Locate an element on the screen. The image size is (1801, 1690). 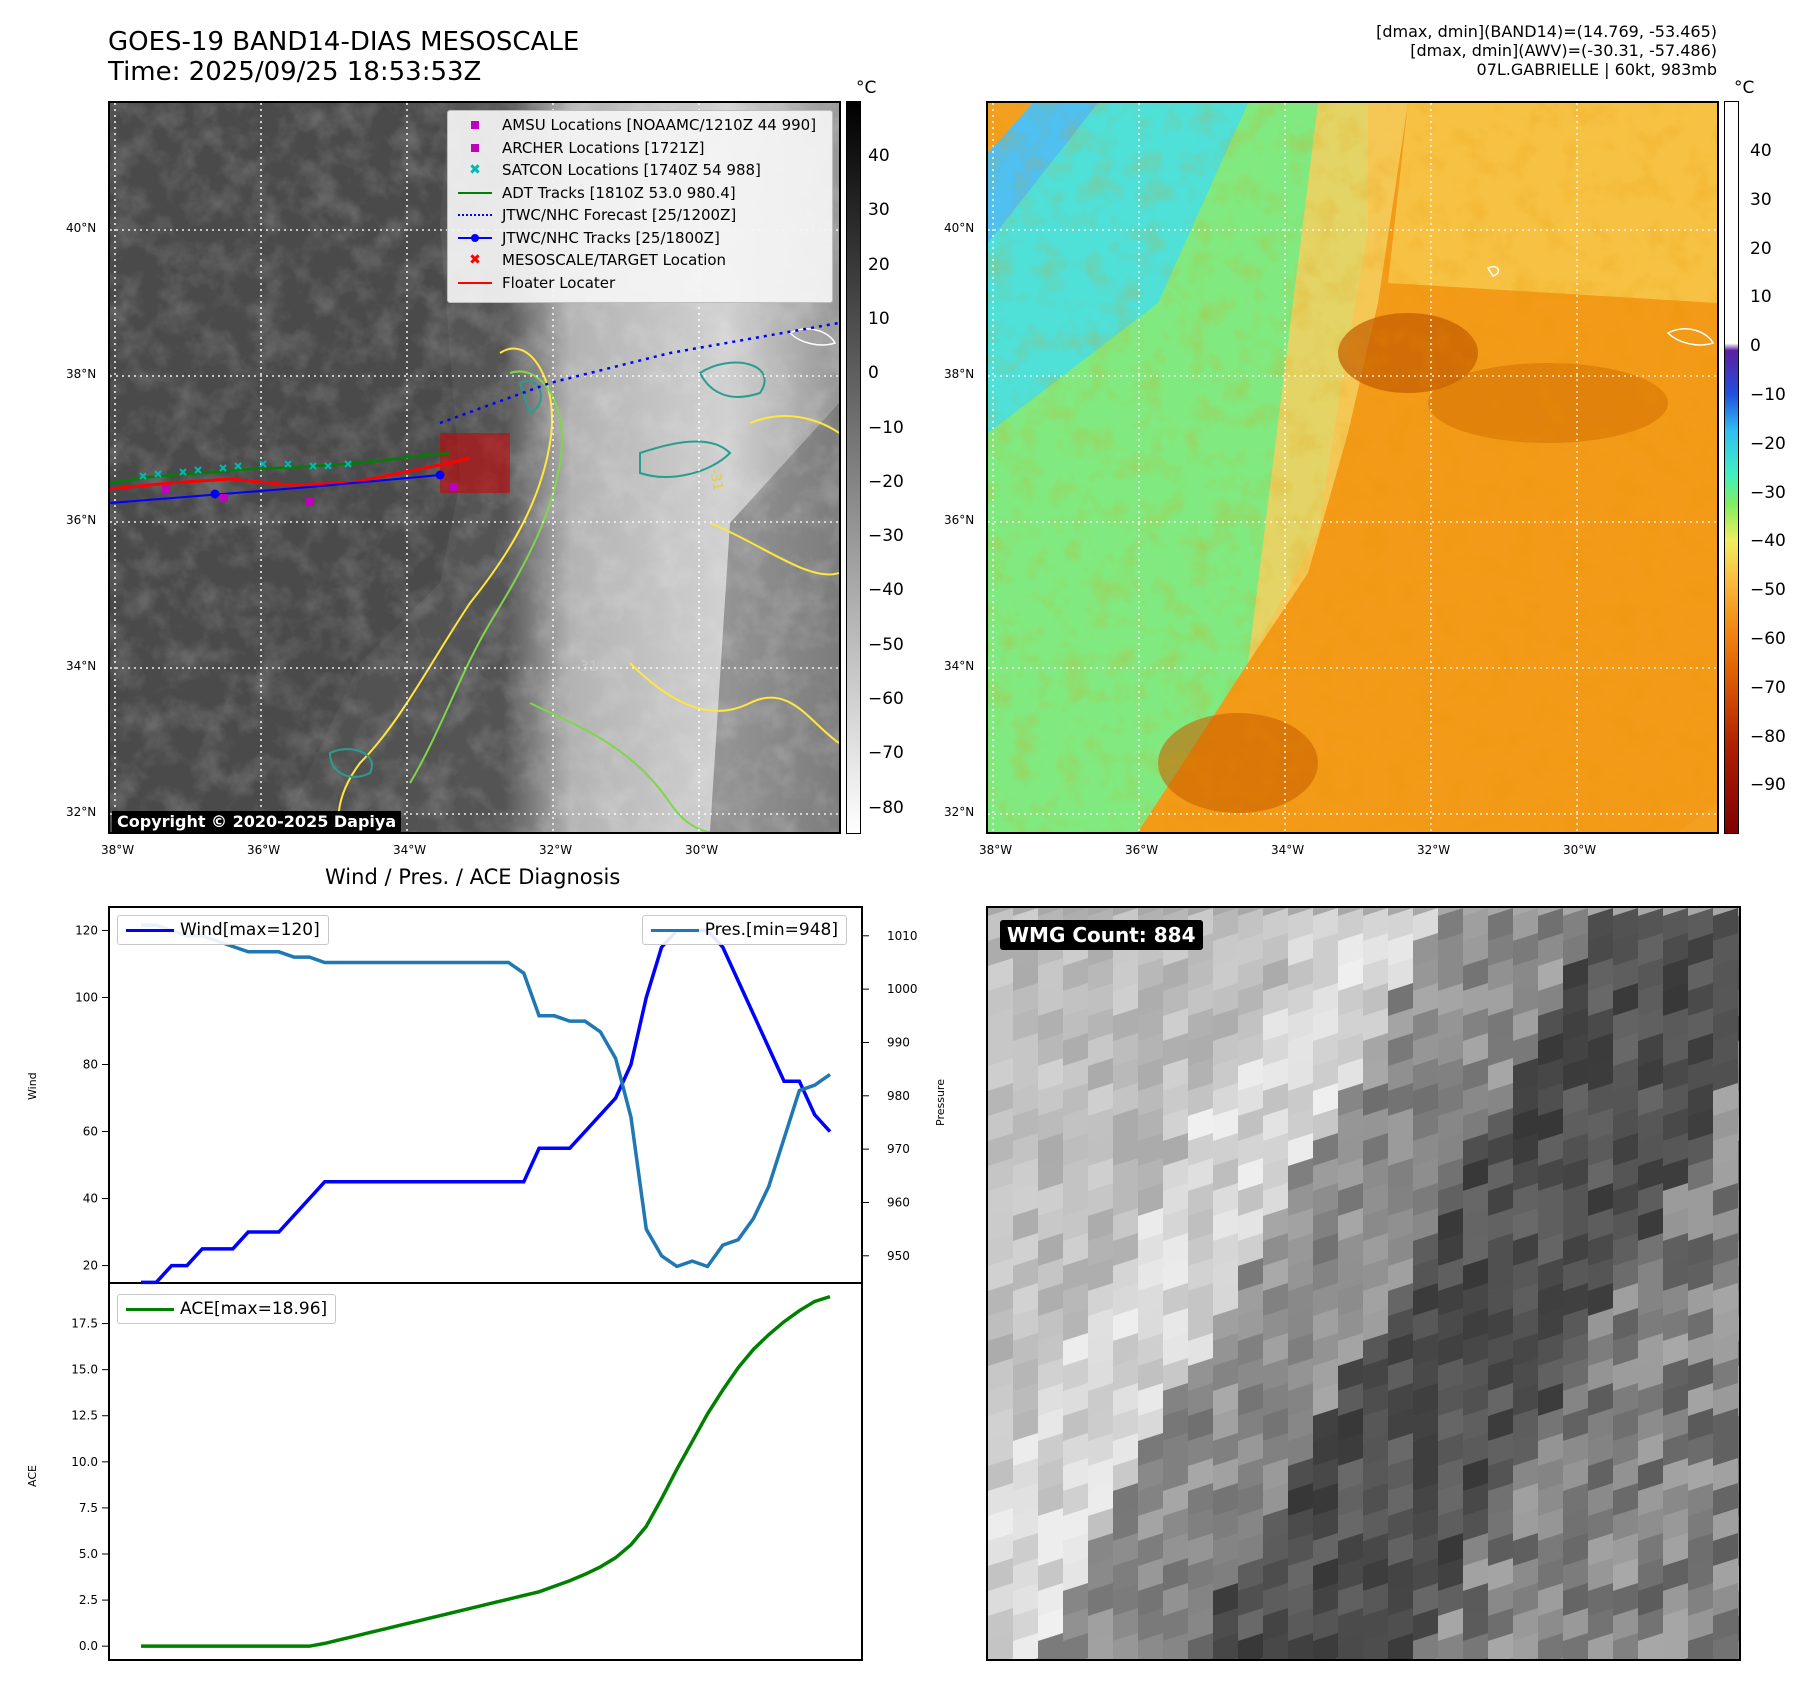
legend-entry: ✖ SATCON Locations [1740Z 54 988] is located at coordinates (644, 170).